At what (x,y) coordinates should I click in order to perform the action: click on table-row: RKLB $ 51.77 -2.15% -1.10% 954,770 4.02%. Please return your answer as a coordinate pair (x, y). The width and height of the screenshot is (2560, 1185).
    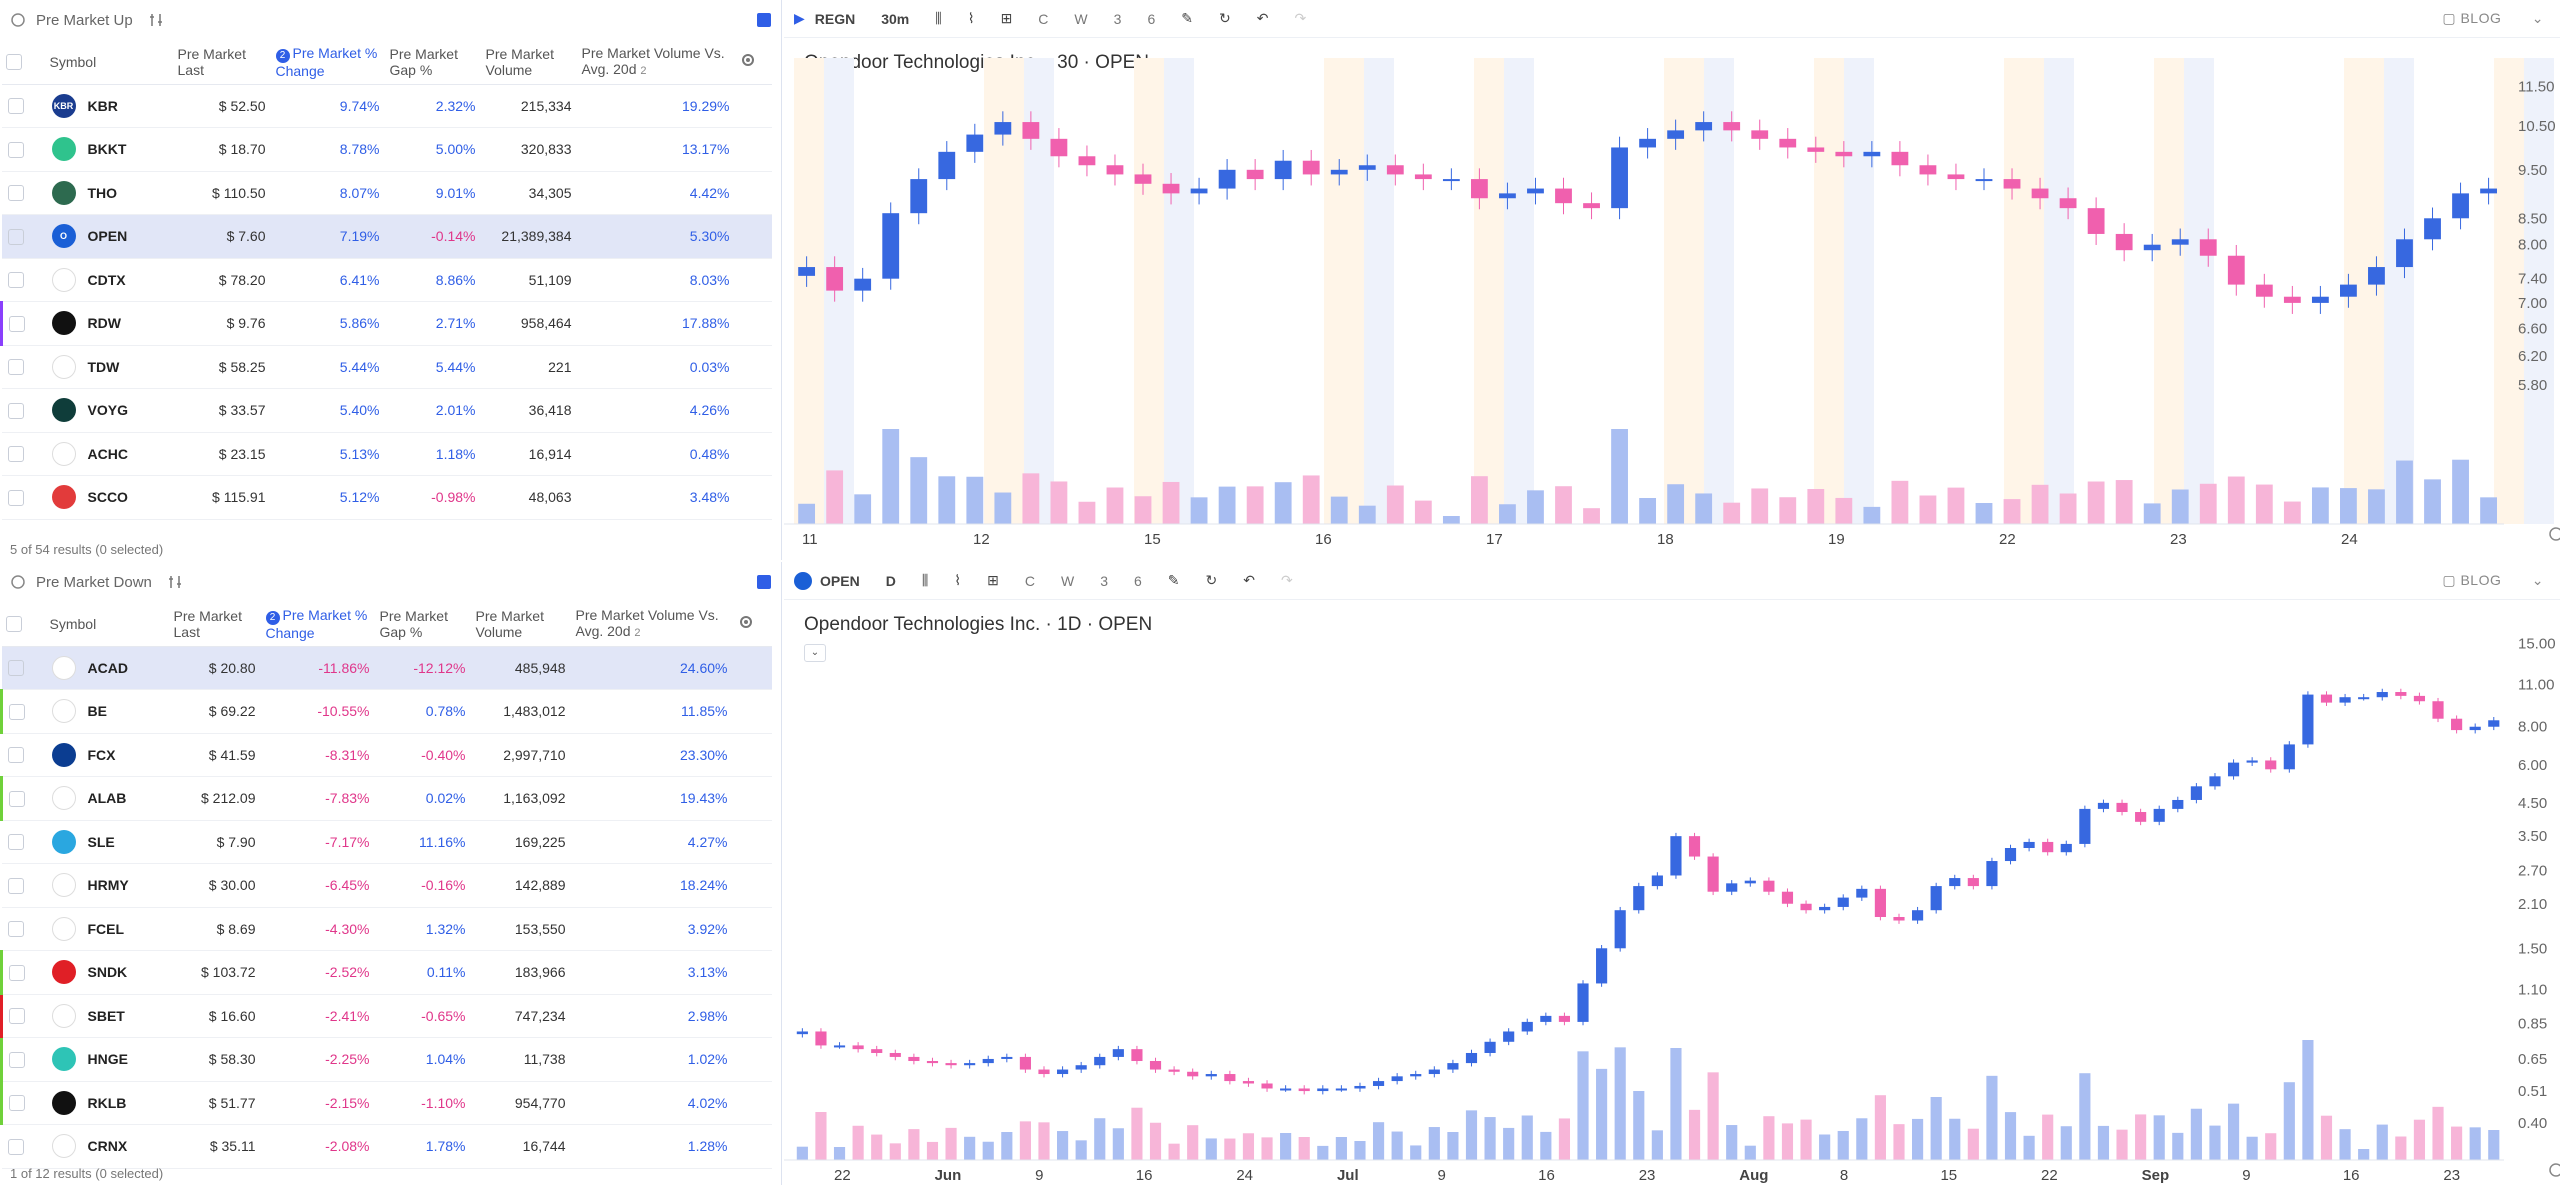
    Looking at the image, I should click on (386, 1103).